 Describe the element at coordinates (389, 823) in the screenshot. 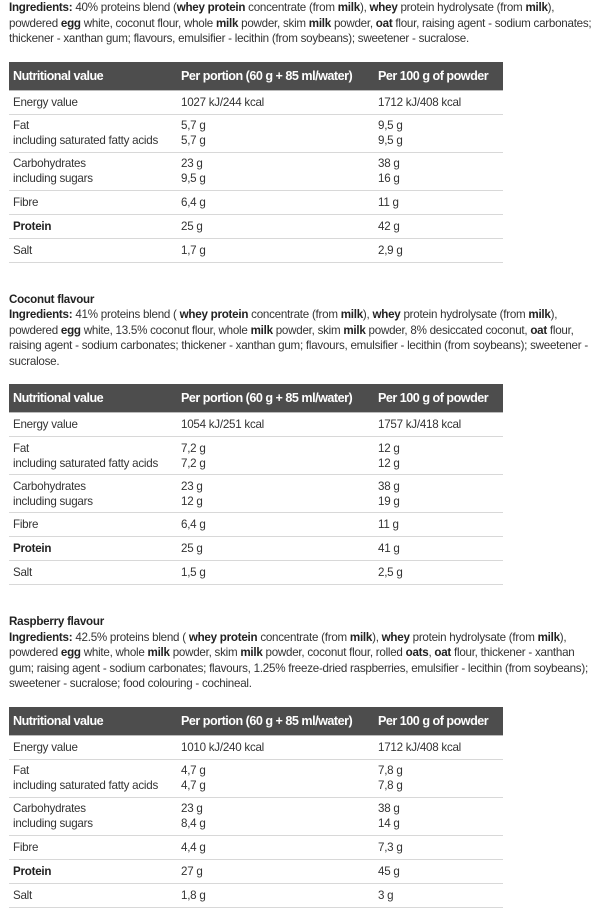

I see `cell-value: 14 g` at that location.